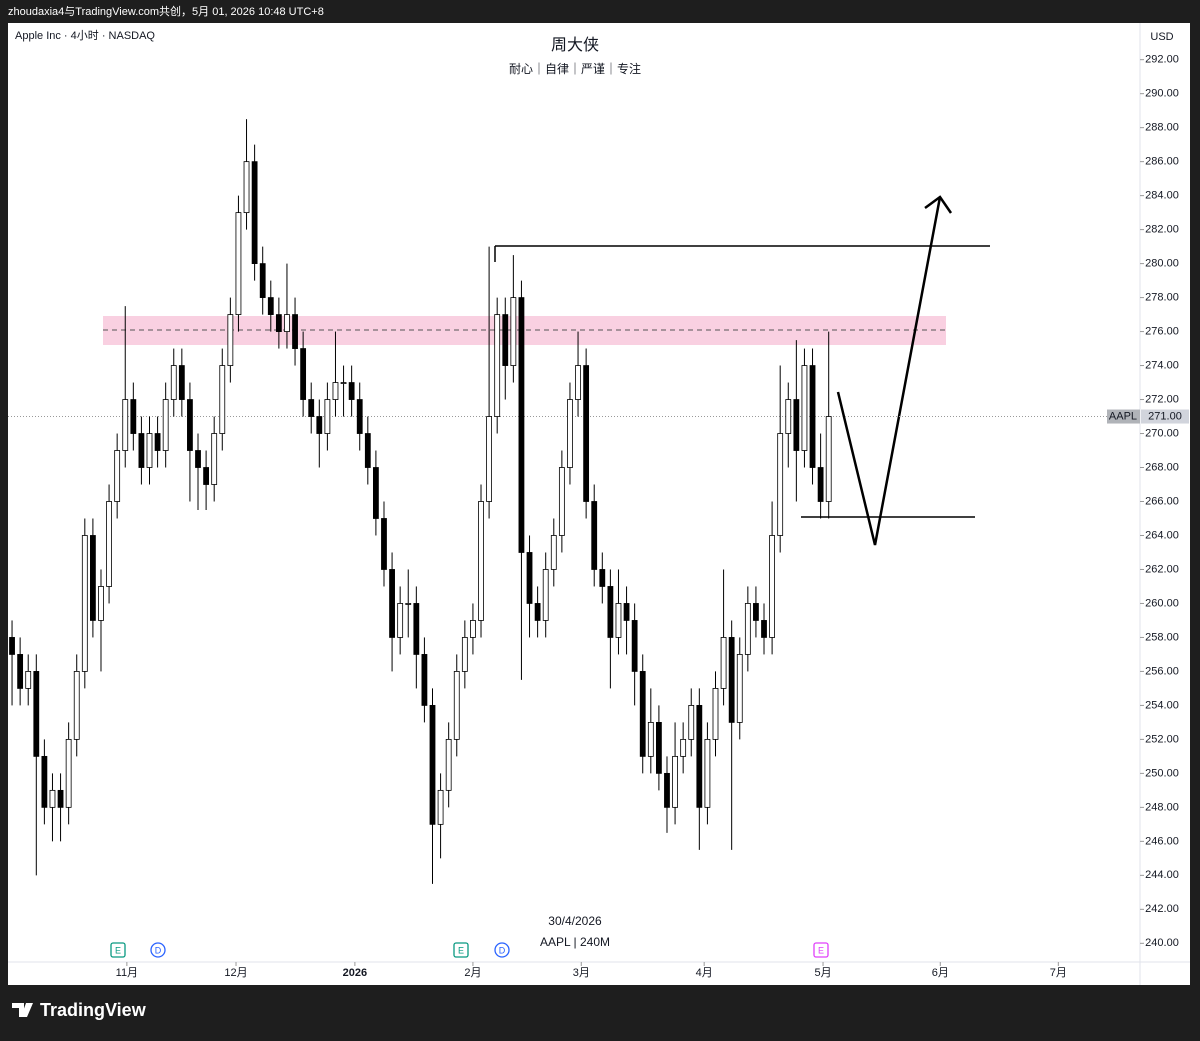 The height and width of the screenshot is (1041, 1200). Describe the element at coordinates (1162, 705) in the screenshot. I see `y-tick-label: 254.00` at that location.